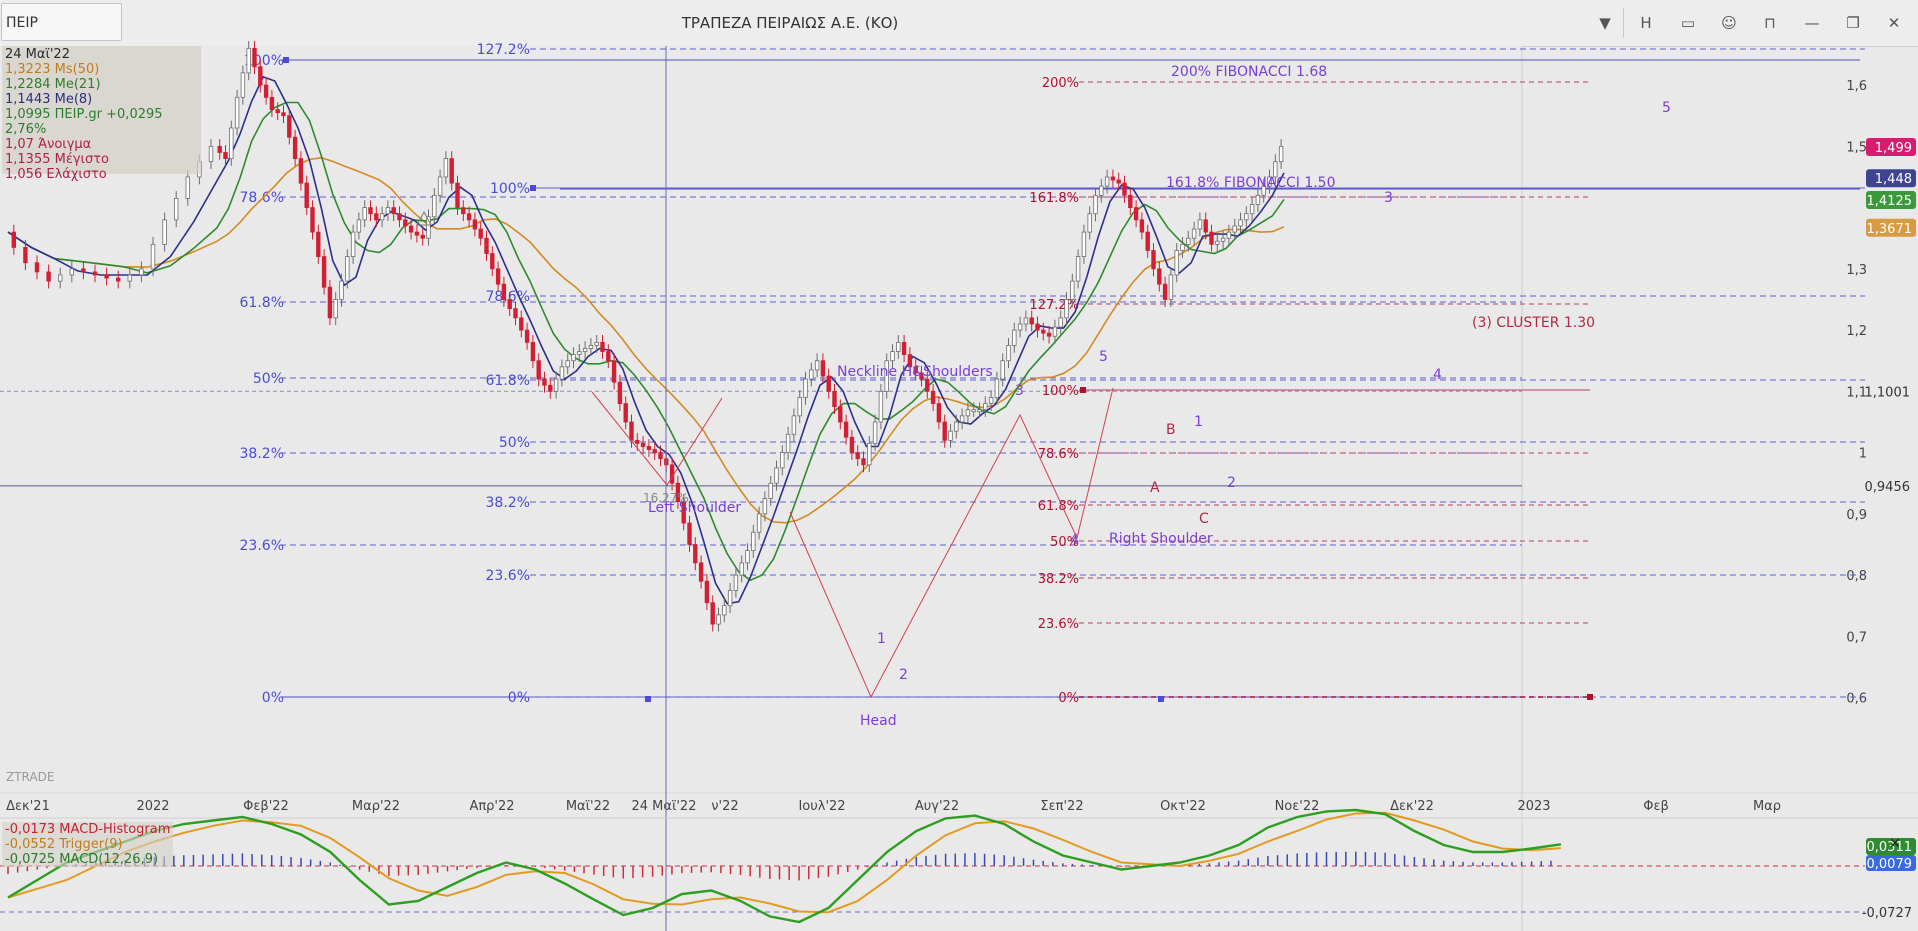  What do you see at coordinates (1060, 391) in the screenshot?
I see `fib3-level-label: 100%` at bounding box center [1060, 391].